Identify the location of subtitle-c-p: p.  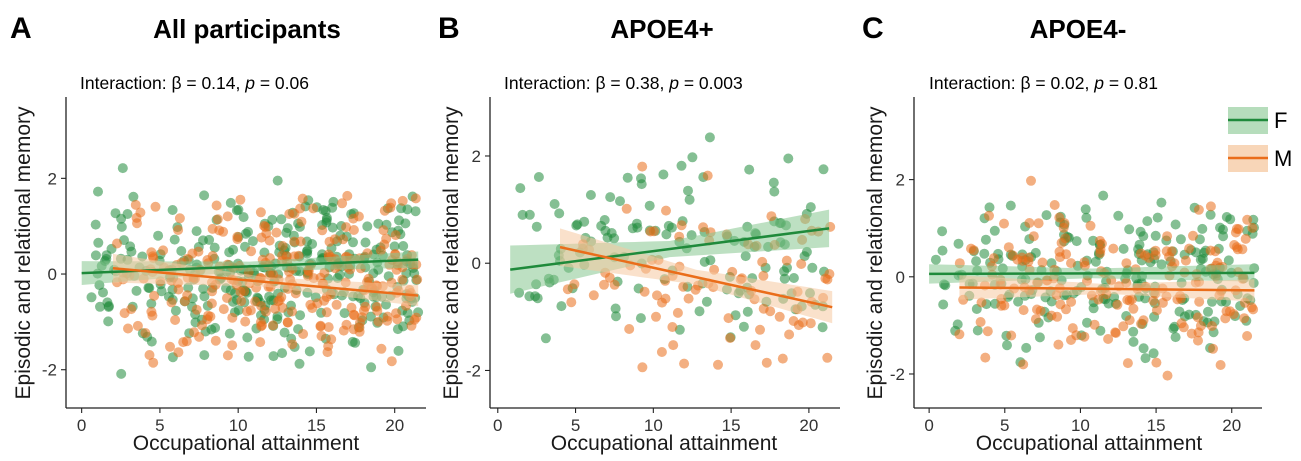
(1098, 83).